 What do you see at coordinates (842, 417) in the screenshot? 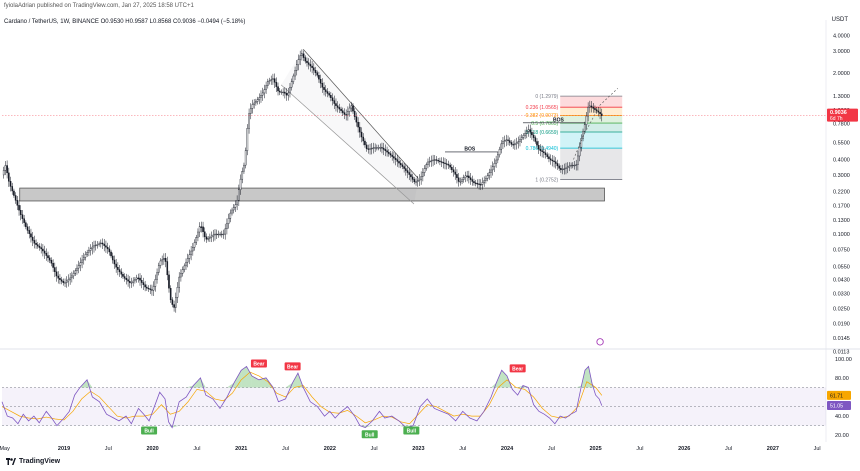
I see `rsi-axis-tick: 40.00` at bounding box center [842, 417].